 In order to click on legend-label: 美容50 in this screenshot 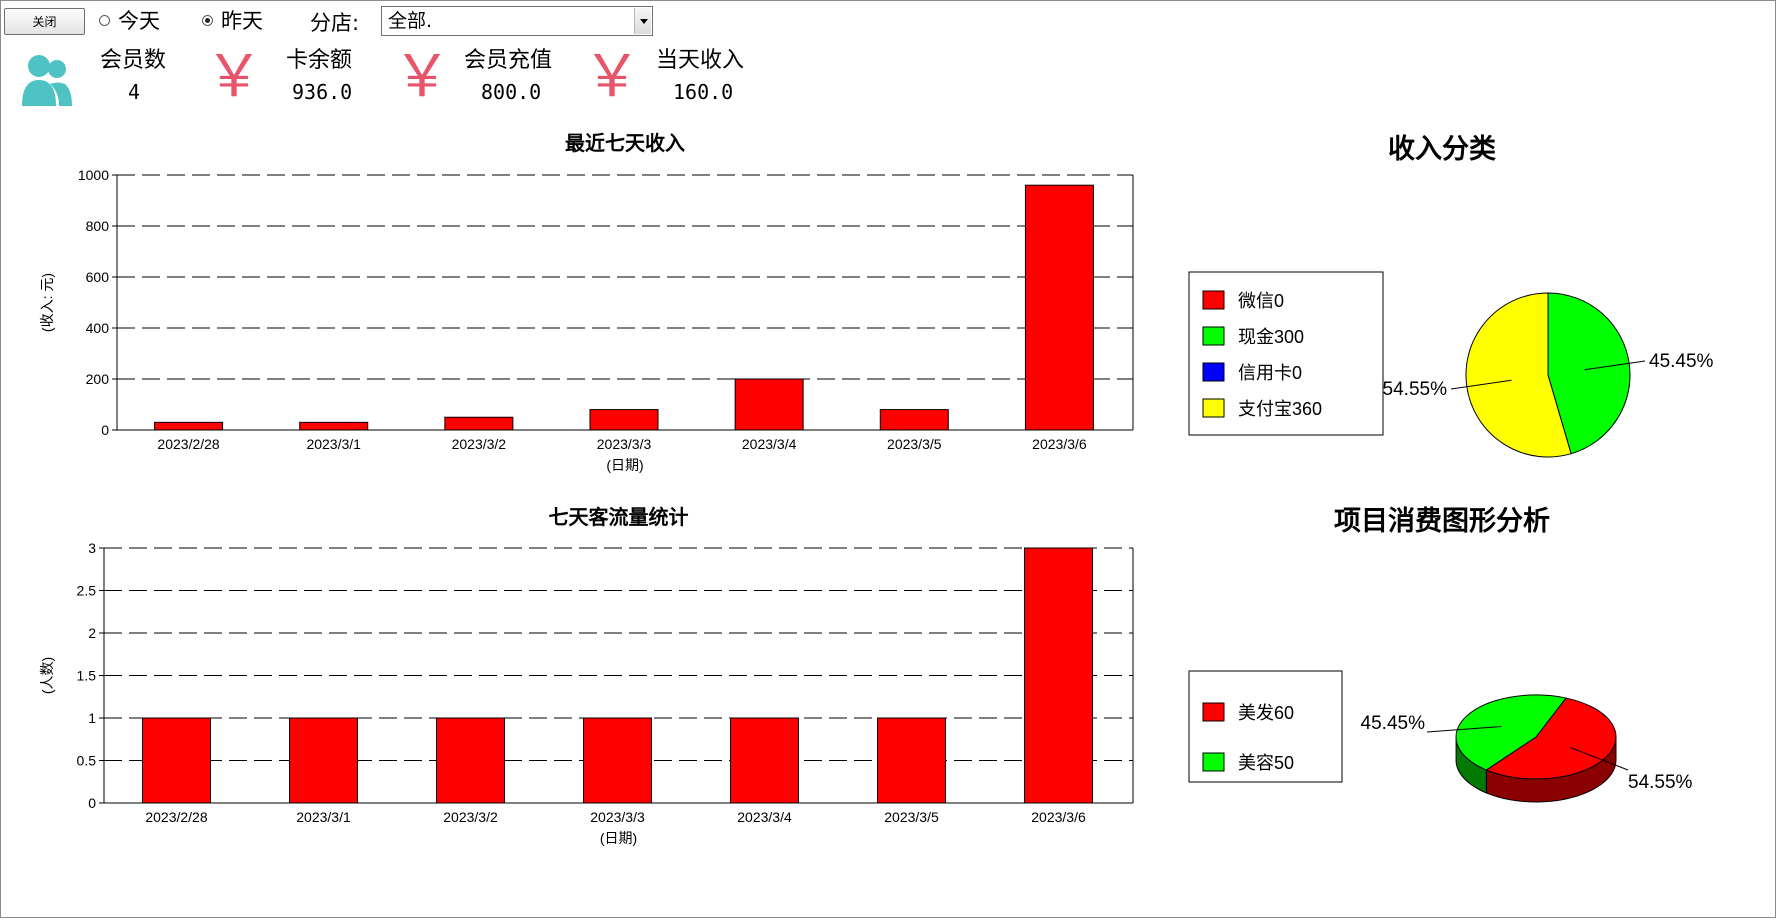, I will do `click(1266, 763)`.